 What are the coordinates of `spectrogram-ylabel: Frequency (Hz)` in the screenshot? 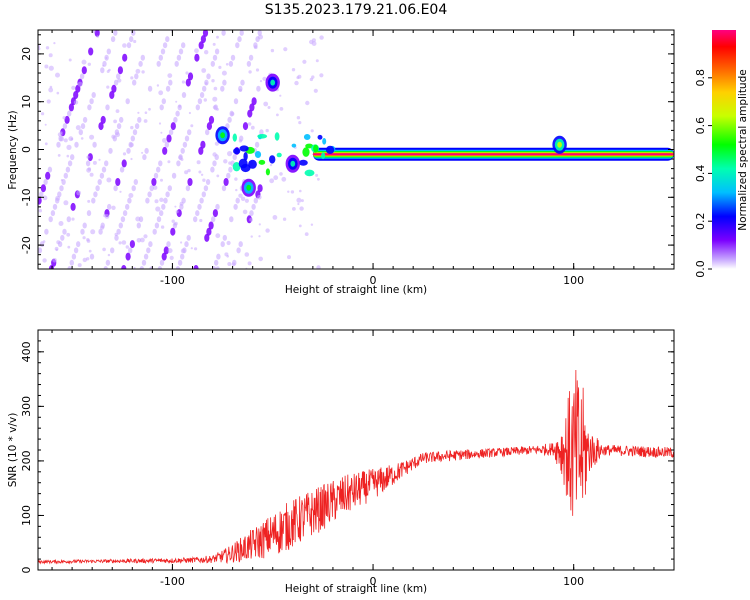 It's located at (13, 149).